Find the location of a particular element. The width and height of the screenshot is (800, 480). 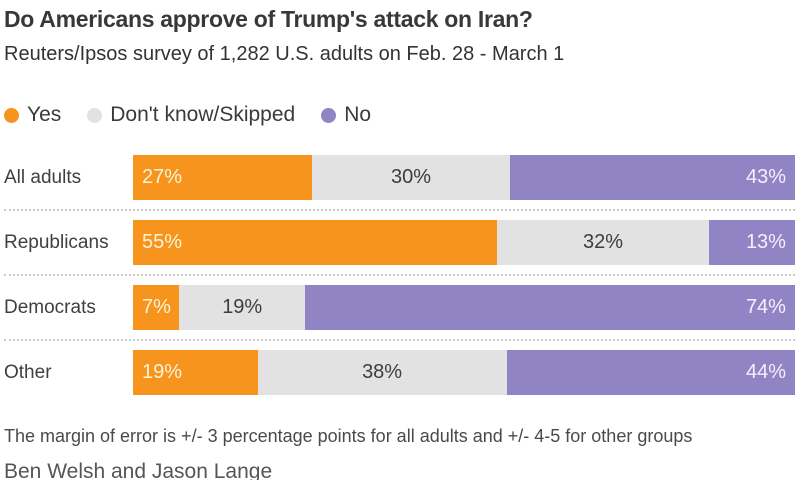

bar-row-all-adults: All adults 27% 30% 43% is located at coordinates (399, 177).